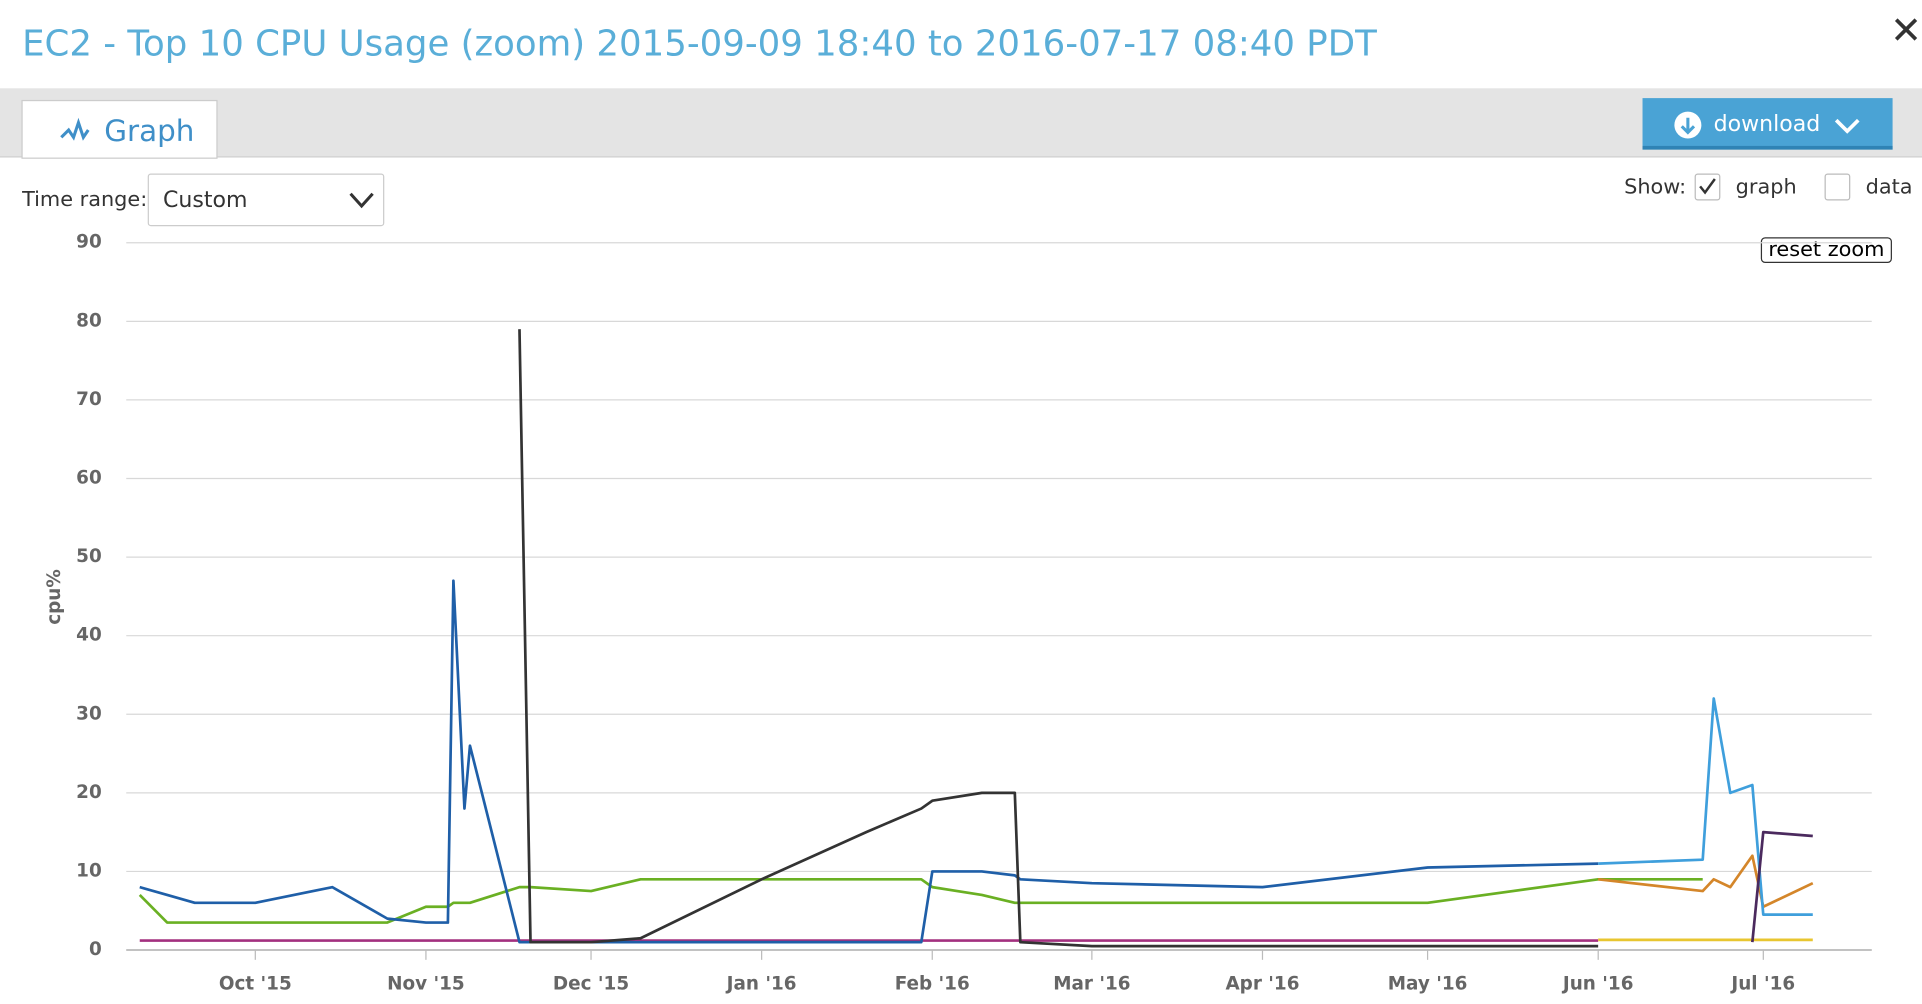 This screenshot has width=1922, height=1004. What do you see at coordinates (1837, 187) in the screenshot?
I see `data-checkbox` at bounding box center [1837, 187].